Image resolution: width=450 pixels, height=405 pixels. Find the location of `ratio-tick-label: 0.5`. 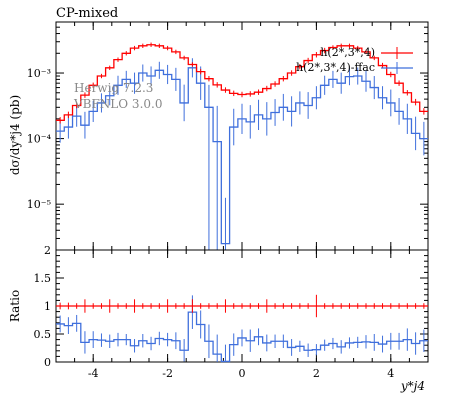

ratio-tick-label: 0.5 is located at coordinates (43, 334).